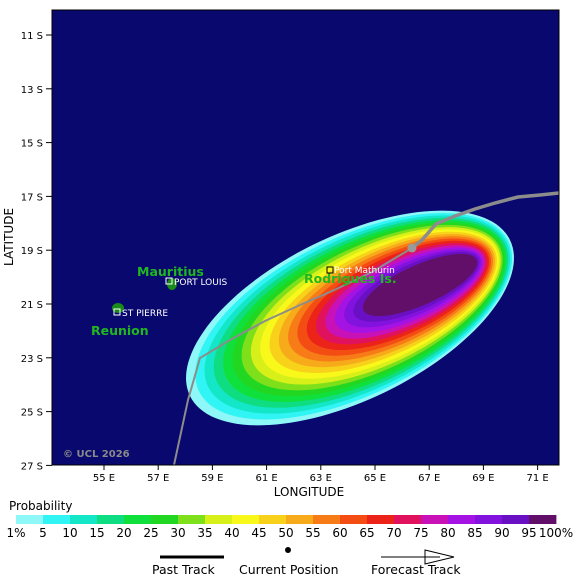 The width and height of the screenshot is (580, 585). I want to click on longitude-tick-label: 57 E, so click(158, 478).